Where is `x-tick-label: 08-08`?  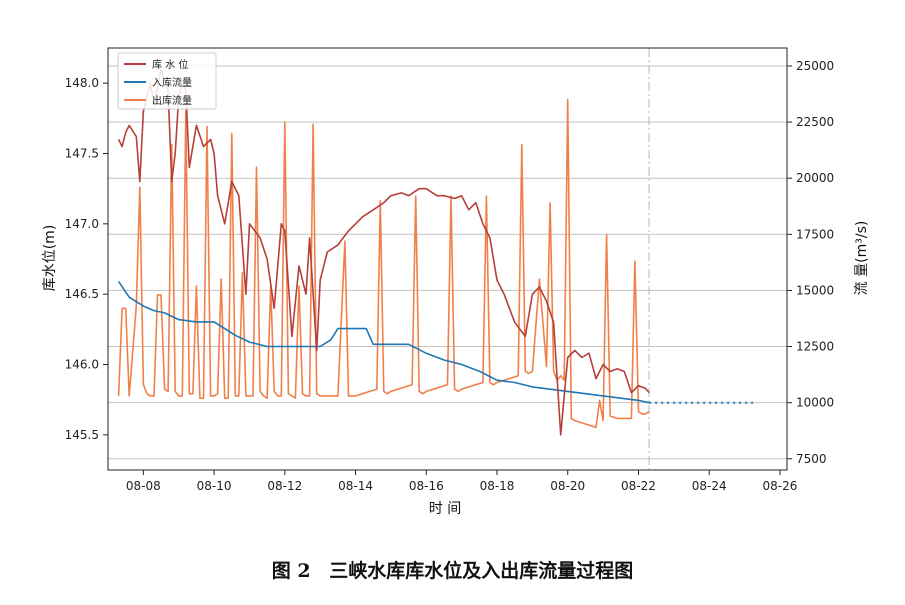 x-tick-label: 08-08 is located at coordinates (143, 486).